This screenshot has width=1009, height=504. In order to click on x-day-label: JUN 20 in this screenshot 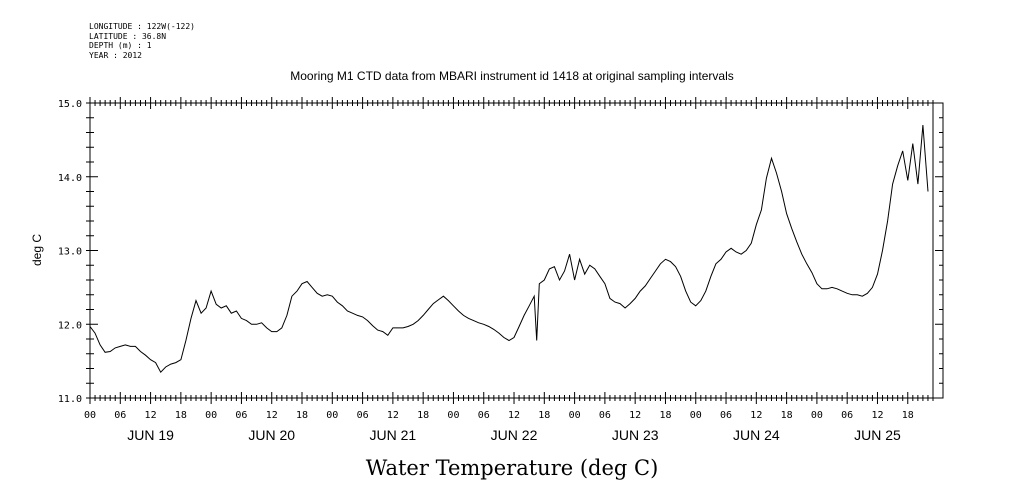, I will do `click(271, 435)`.